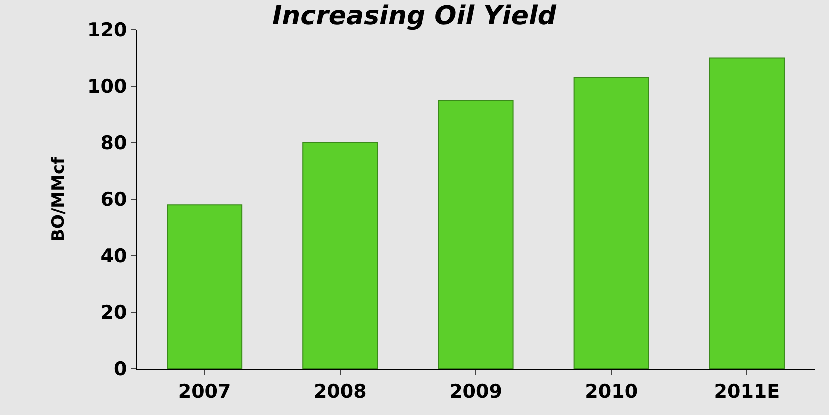  Describe the element at coordinates (611, 391) in the screenshot. I see `x-tick-label: 2010` at that location.